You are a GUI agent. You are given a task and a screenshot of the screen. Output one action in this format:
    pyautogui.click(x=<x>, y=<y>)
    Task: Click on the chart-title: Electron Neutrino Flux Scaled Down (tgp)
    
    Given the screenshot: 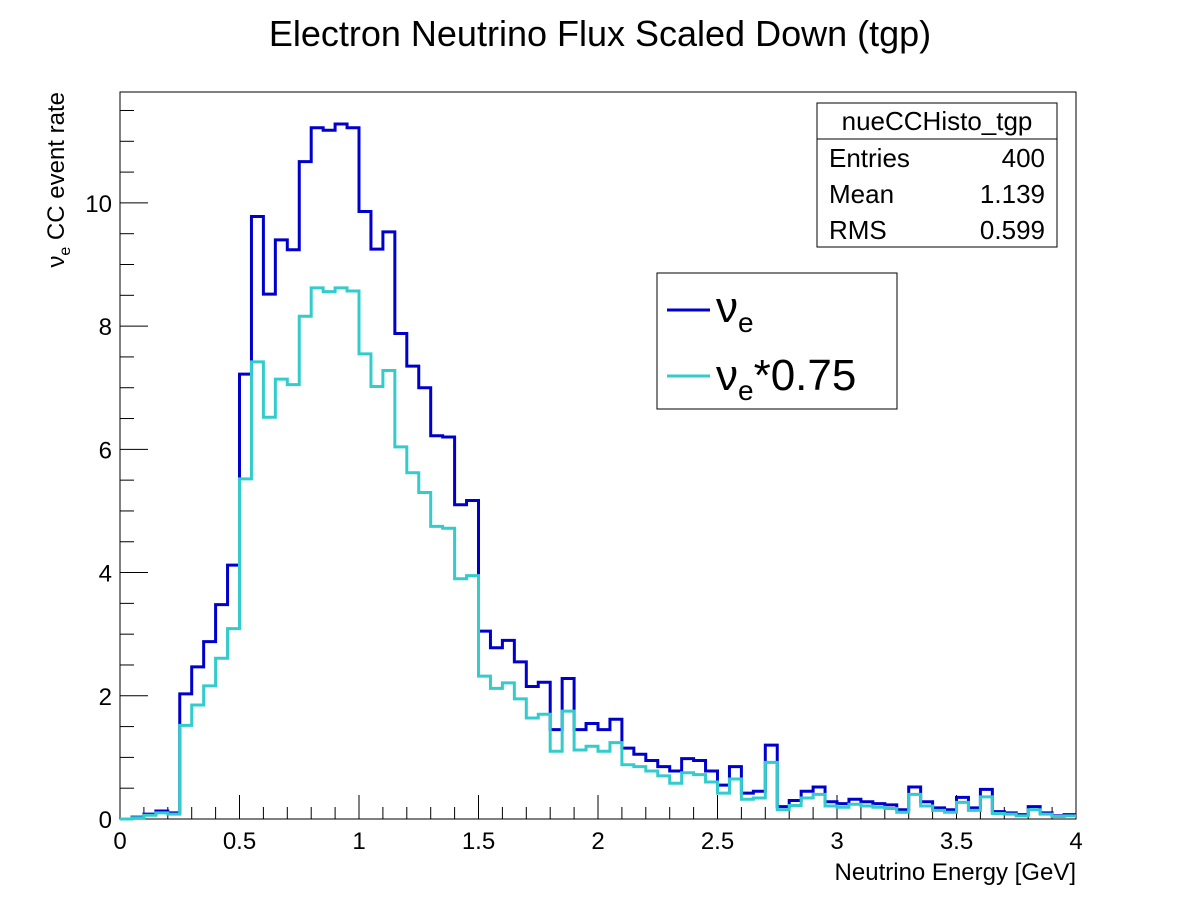 What is the action you would take?
    pyautogui.click(x=600, y=33)
    